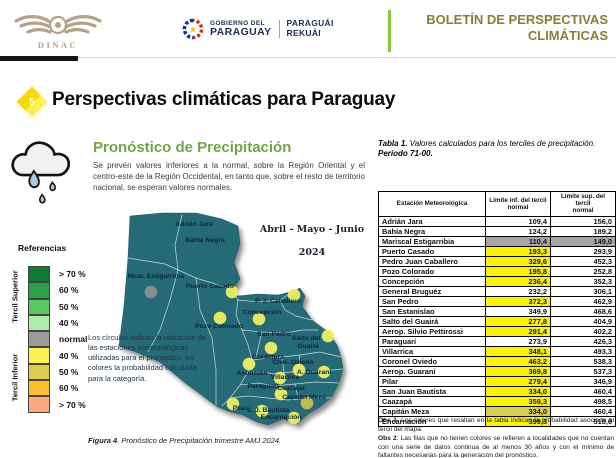 The image size is (616, 458). What do you see at coordinates (432, 204) in the screenshot?
I see `table-header-cell: Estación Meteorológica` at bounding box center [432, 204].